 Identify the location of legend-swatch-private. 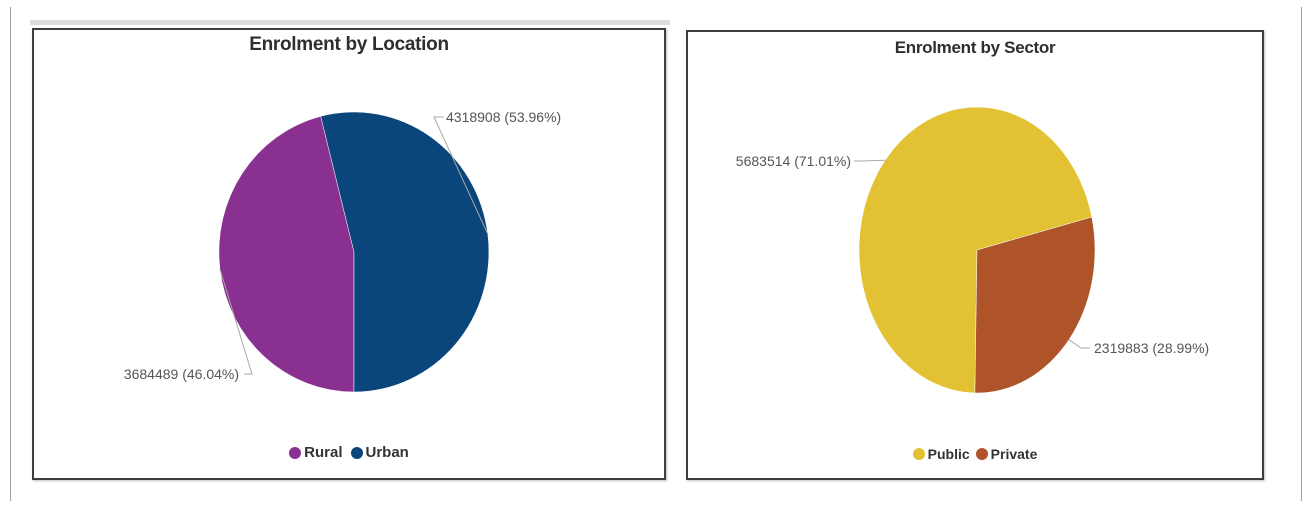
(981, 454).